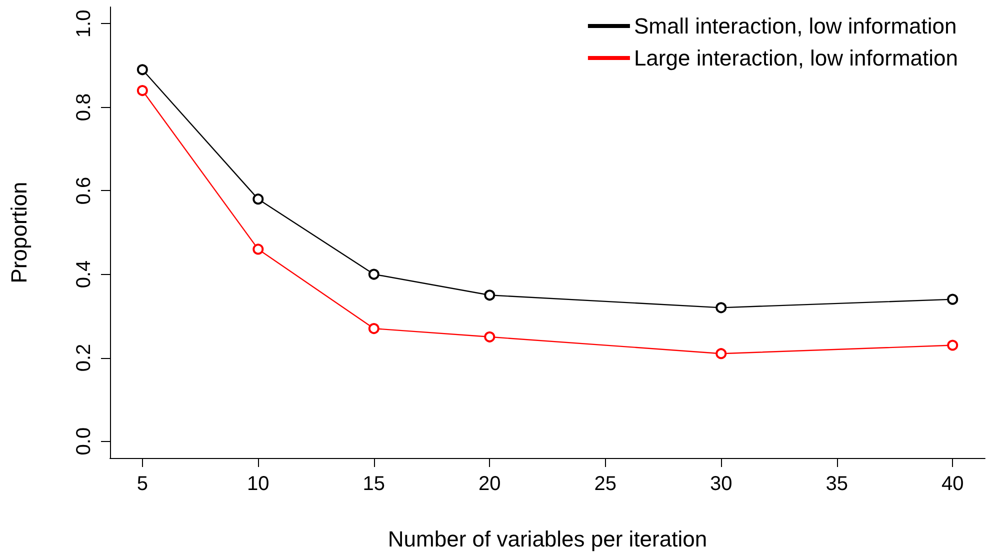  What do you see at coordinates (84, 441) in the screenshot?
I see `y-tick-label: 0.0` at bounding box center [84, 441].